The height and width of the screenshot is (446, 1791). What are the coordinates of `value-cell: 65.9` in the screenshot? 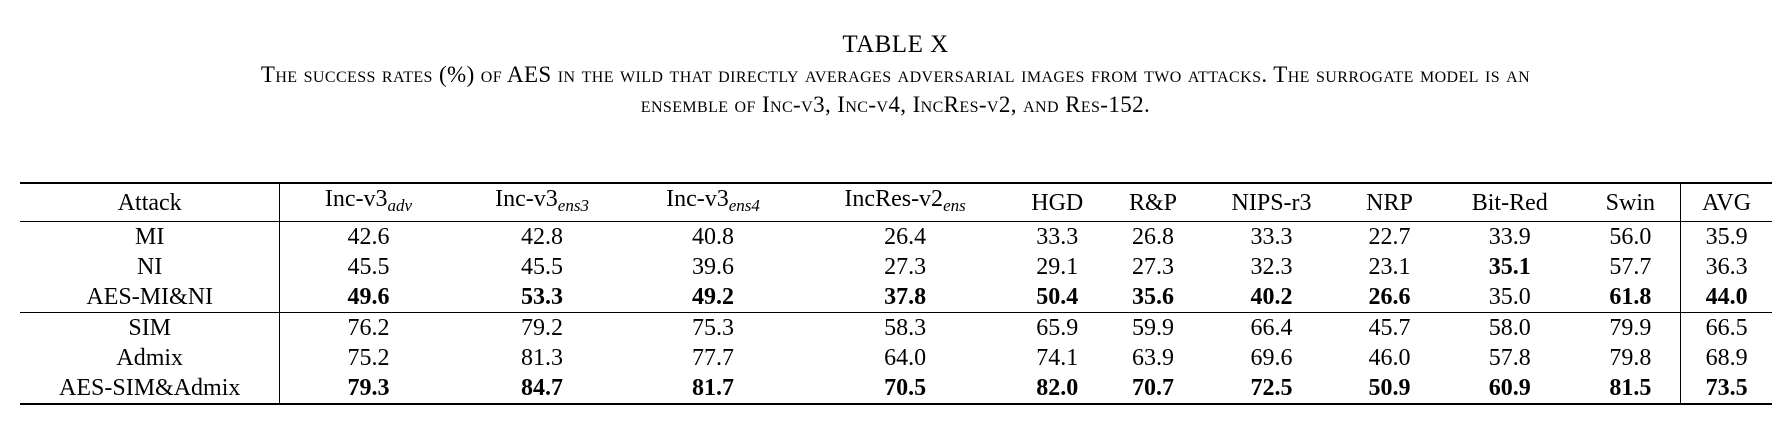 It's located at (1057, 328).